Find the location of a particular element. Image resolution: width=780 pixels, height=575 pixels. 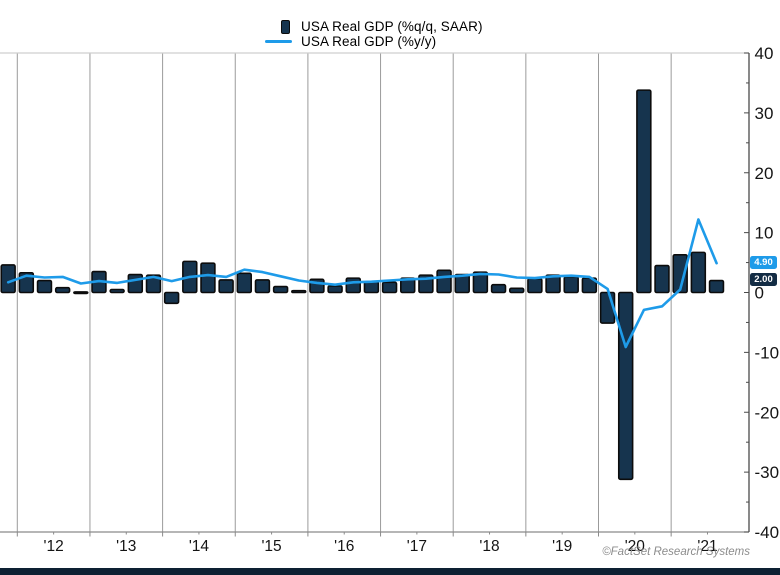

factset-credit: ©FactSet Research Systems is located at coordinates (676, 552).